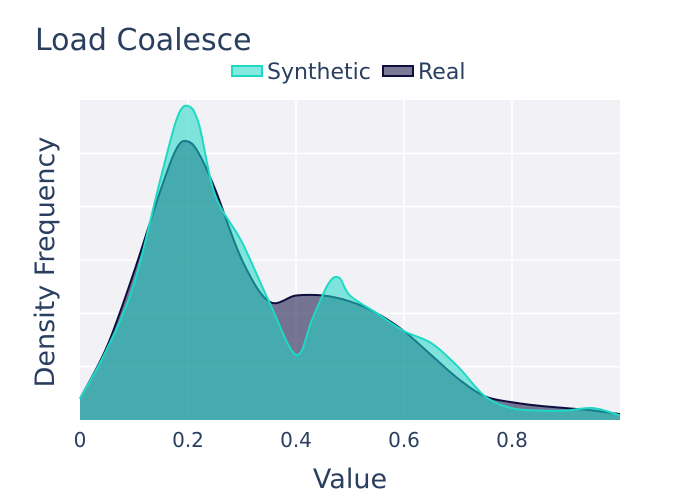  I want to click on legend-label-synthetic: Synthetic, so click(319, 72).